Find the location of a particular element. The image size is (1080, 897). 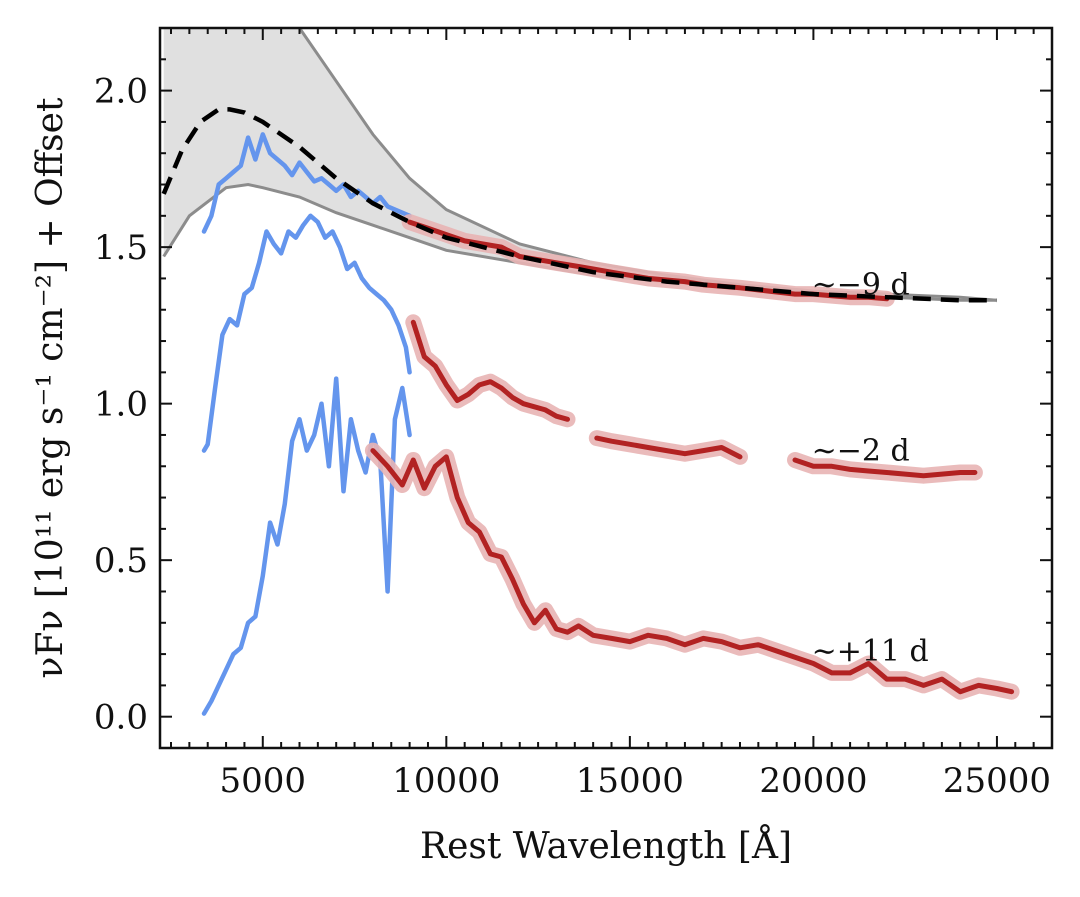

series-2-optical-line is located at coordinates (306, 333).